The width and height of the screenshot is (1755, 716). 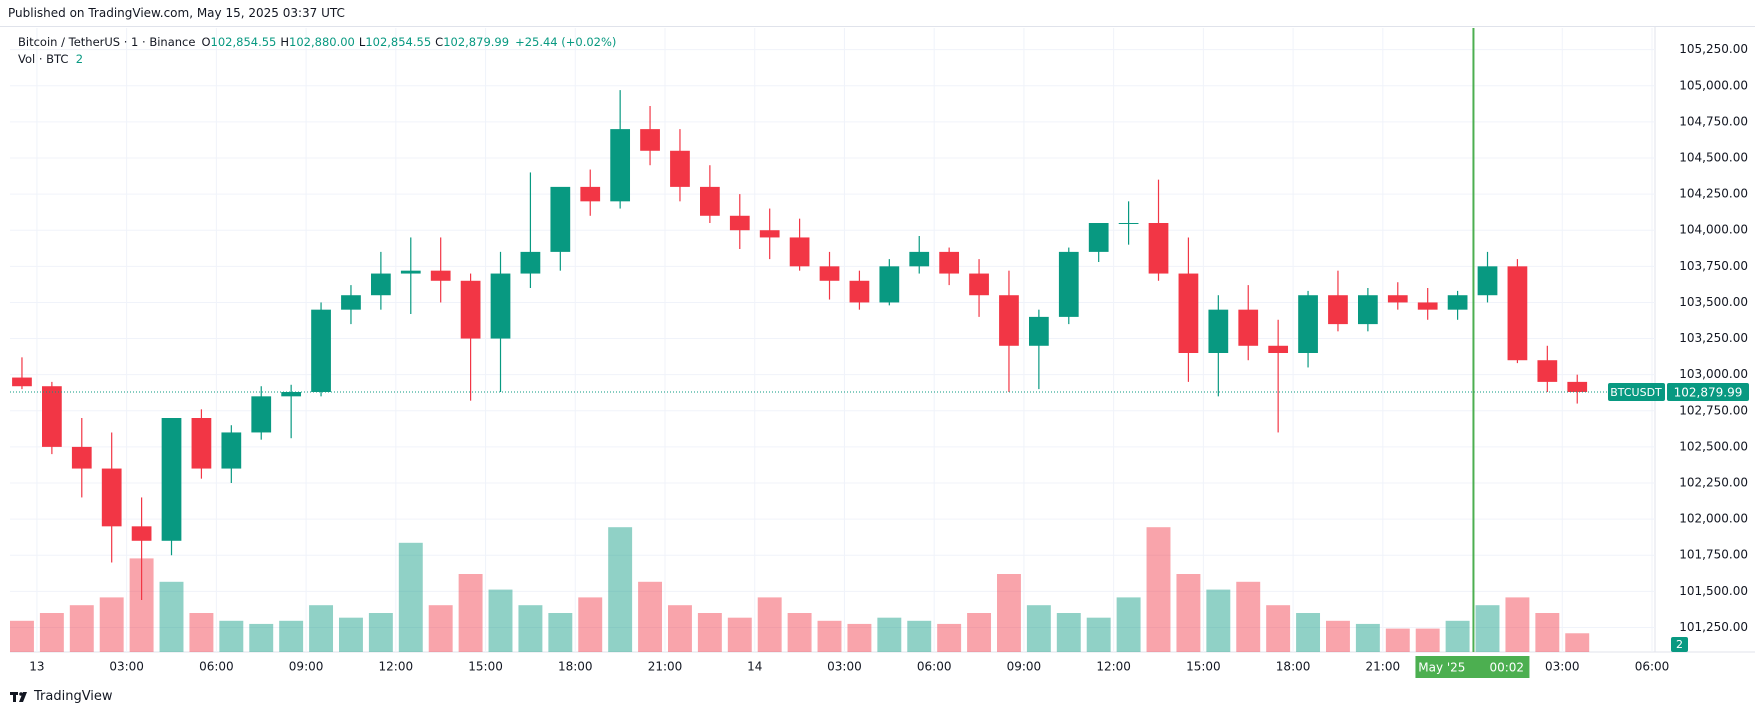 What do you see at coordinates (18, 697) in the screenshot?
I see `tv-logo` at bounding box center [18, 697].